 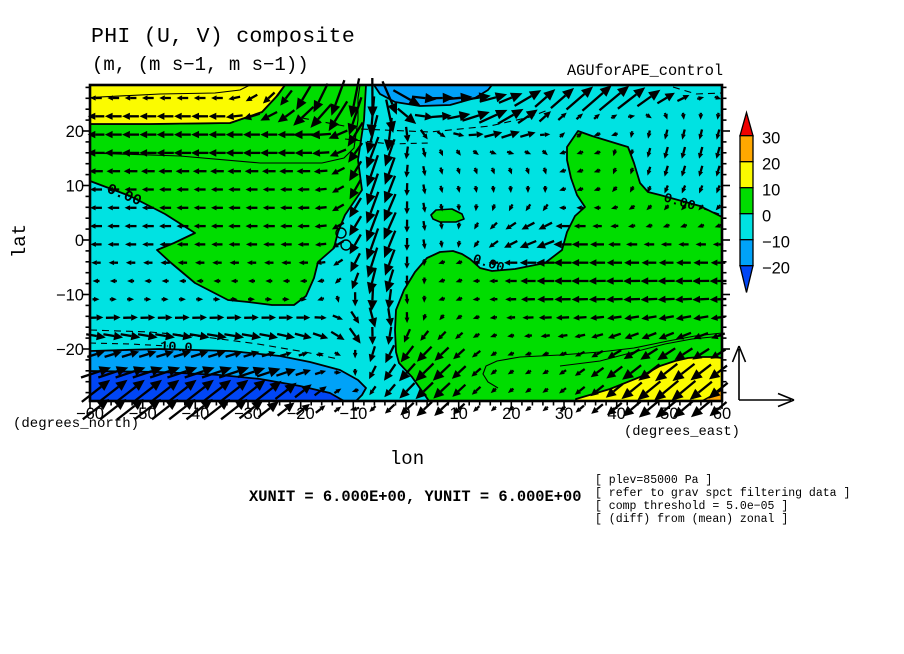 What do you see at coordinates (223, 37) in the screenshot?
I see `svg-text: PHI (U, V) composite` at bounding box center [223, 37].